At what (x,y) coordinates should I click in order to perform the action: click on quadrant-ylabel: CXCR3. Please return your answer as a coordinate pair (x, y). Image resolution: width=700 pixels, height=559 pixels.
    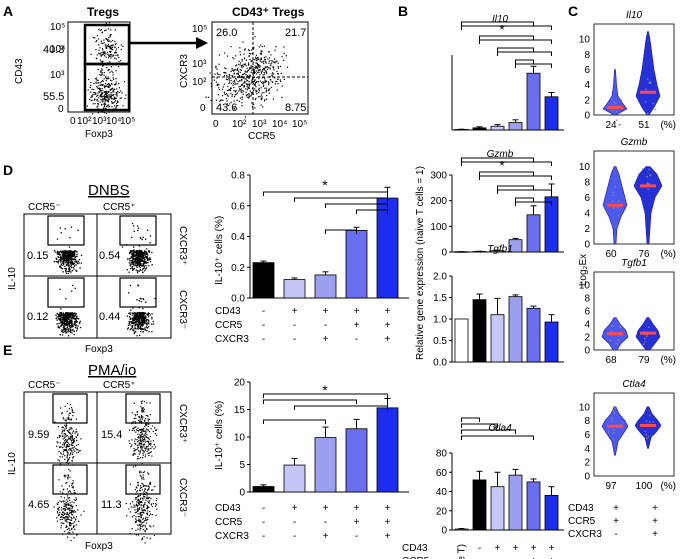
    Looking at the image, I should click on (184, 71).